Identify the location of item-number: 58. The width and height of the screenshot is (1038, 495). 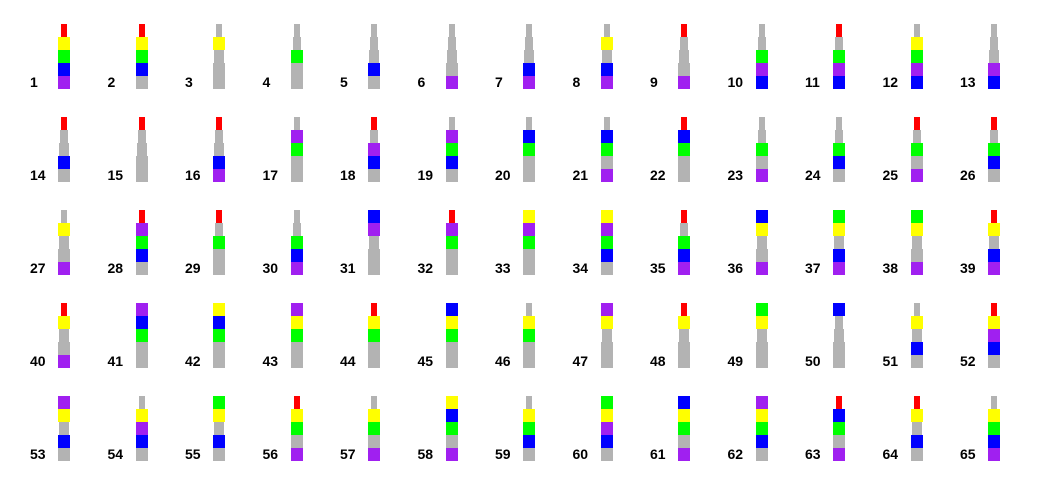
(425, 454).